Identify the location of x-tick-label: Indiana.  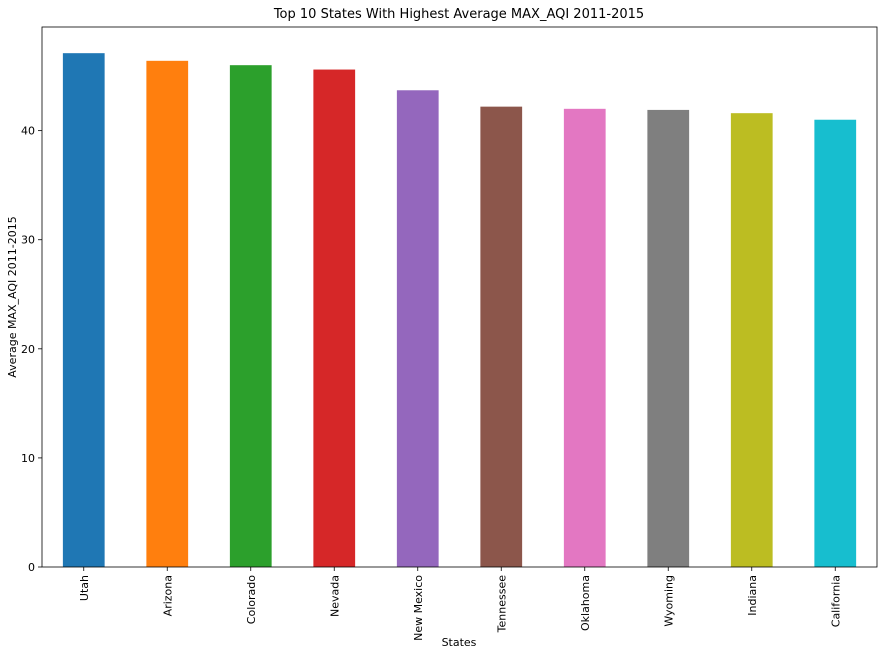
(752, 595).